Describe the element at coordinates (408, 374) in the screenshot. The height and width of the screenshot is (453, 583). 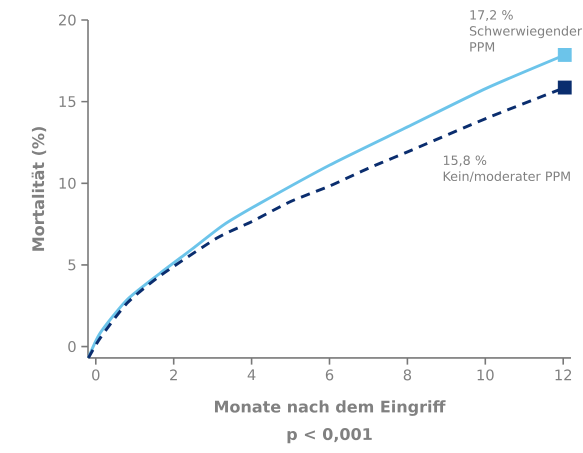
I see `x-tick-label: 8` at that location.